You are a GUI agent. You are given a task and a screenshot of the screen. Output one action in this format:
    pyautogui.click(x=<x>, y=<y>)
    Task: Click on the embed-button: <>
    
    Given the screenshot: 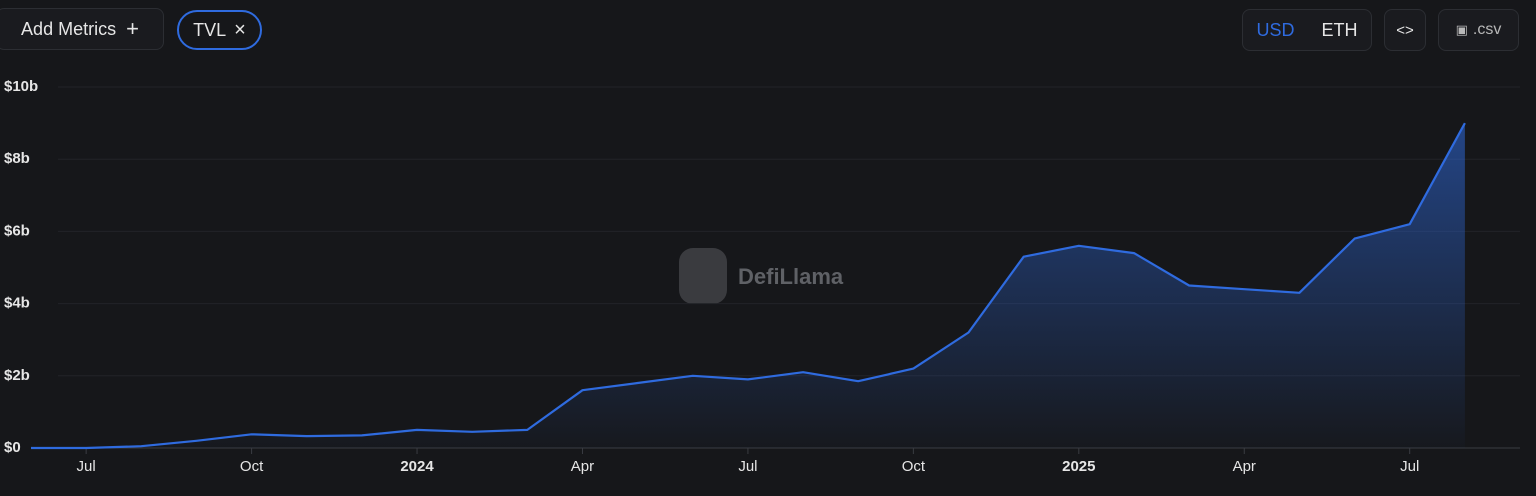 What is the action you would take?
    pyautogui.click(x=1405, y=30)
    